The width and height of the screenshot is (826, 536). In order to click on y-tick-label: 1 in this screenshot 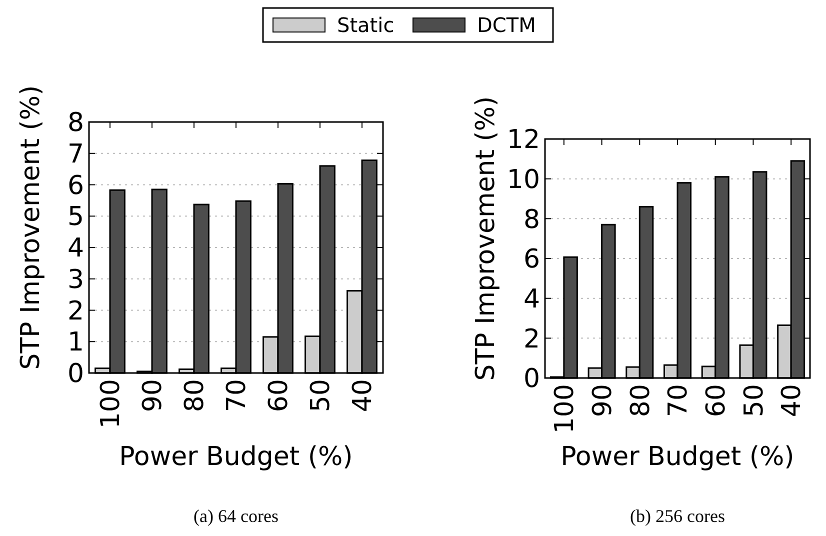, I will do `click(75, 343)`.